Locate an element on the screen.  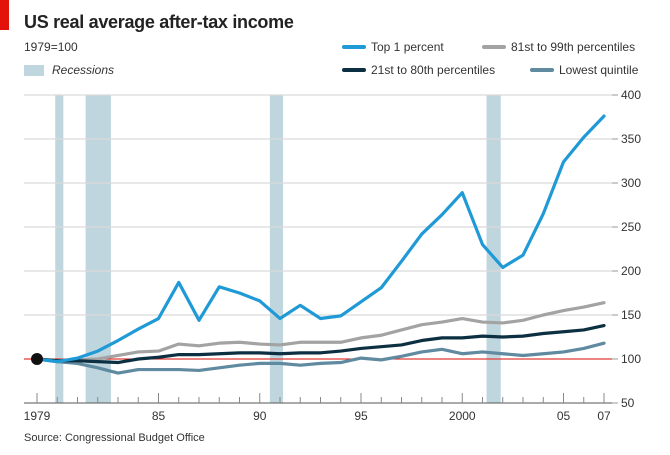
legend-recessions-label: Recessions is located at coordinates (83, 70).